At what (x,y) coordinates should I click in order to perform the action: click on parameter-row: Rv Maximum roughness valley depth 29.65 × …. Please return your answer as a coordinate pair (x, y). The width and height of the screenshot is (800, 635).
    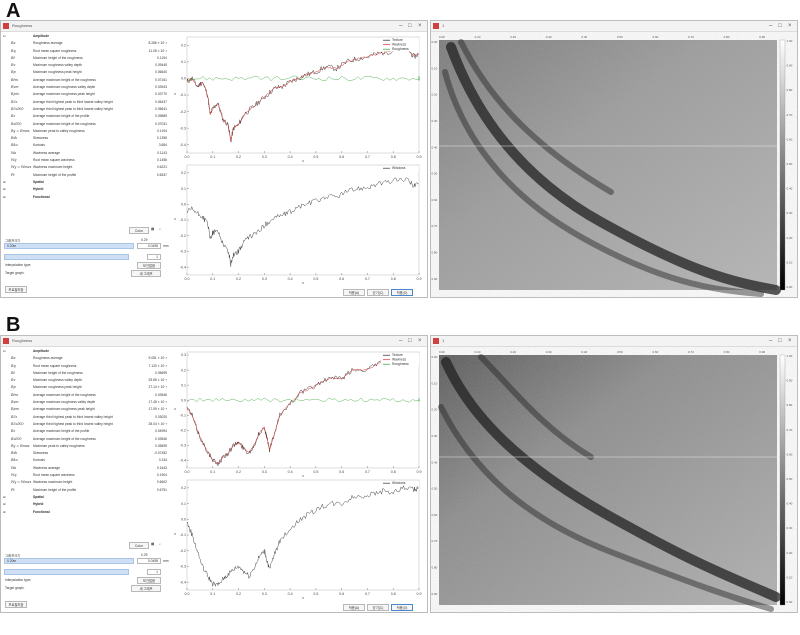
    Looking at the image, I should click on (86, 380).